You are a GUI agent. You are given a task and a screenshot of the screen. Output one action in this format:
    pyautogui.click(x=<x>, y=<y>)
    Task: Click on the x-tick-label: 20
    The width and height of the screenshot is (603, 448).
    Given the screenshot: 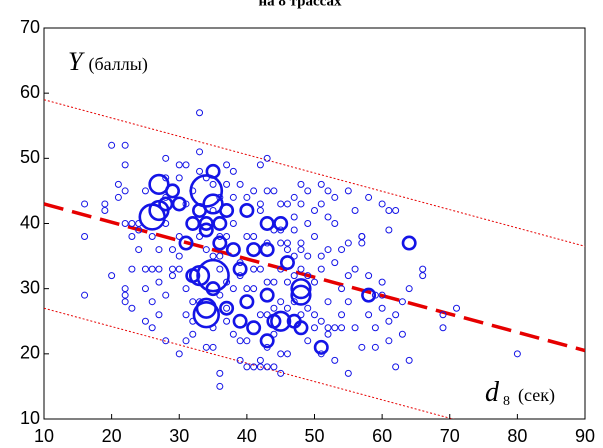 What is the action you would take?
    pyautogui.click(x=112, y=436)
    